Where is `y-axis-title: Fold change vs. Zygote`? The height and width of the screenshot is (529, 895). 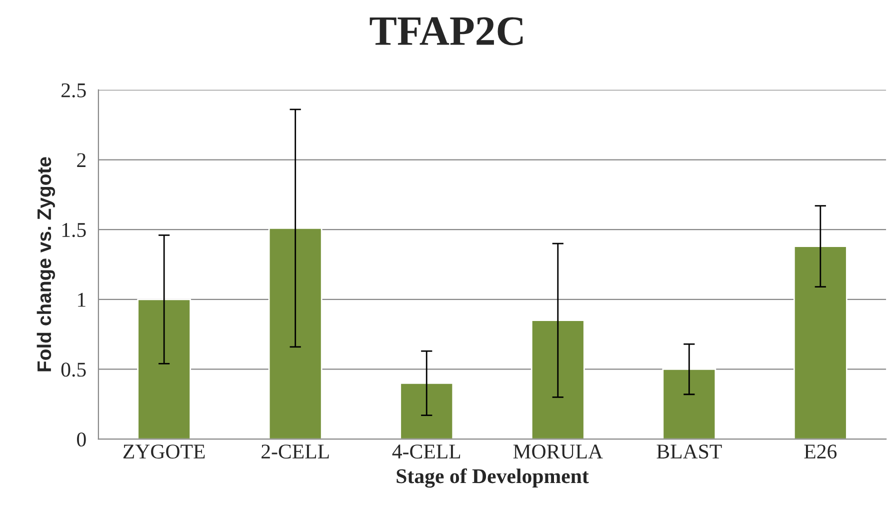
y-axis-title: Fold change vs. Zygote is located at coordinates (46, 264).